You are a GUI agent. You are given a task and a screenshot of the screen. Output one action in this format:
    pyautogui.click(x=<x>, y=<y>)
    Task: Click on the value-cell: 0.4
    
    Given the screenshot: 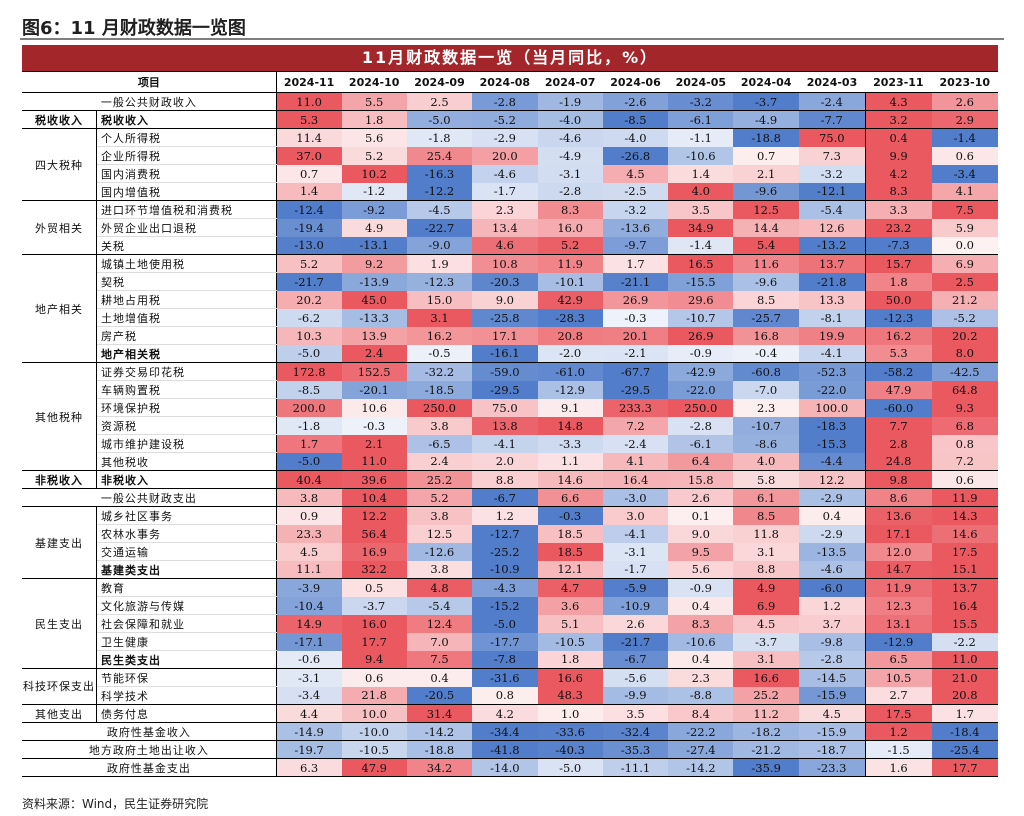 What is the action you would take?
    pyautogui.click(x=832, y=515)
    